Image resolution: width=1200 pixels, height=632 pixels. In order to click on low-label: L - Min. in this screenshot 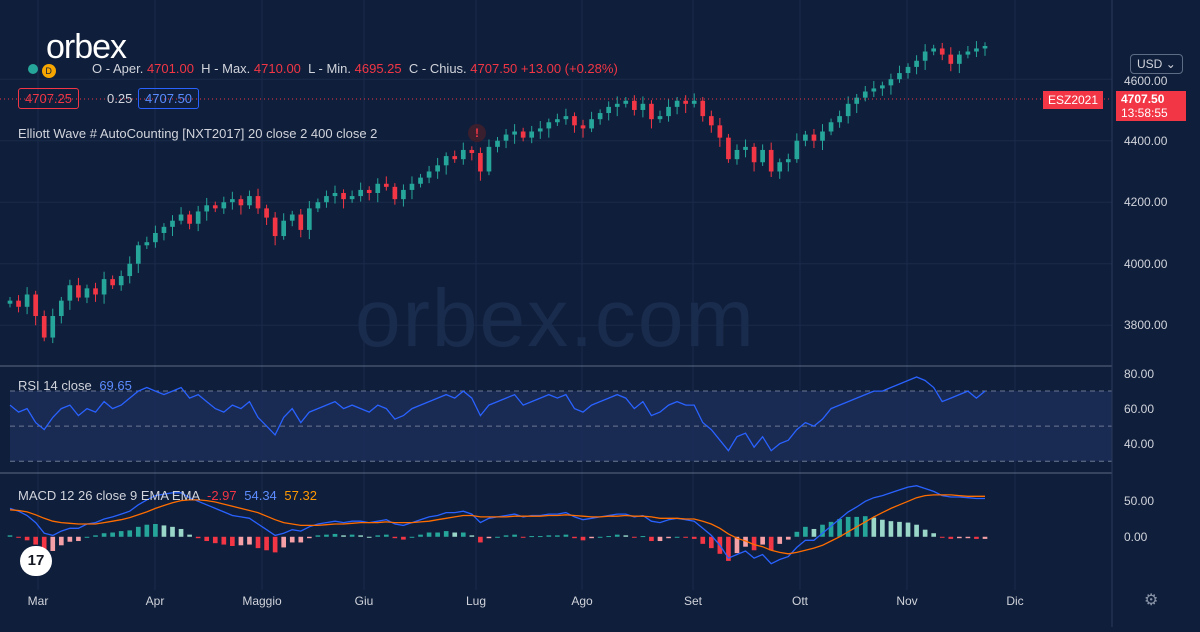, I will do `click(330, 68)`.